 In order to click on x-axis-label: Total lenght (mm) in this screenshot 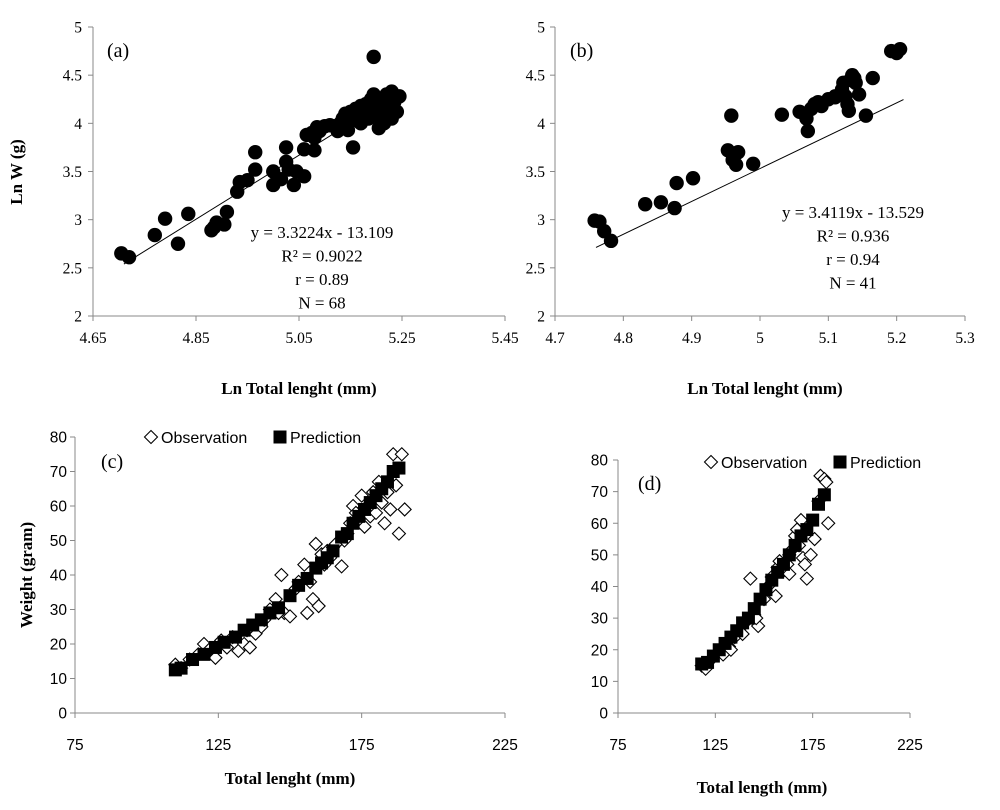, I will do `click(290, 778)`.